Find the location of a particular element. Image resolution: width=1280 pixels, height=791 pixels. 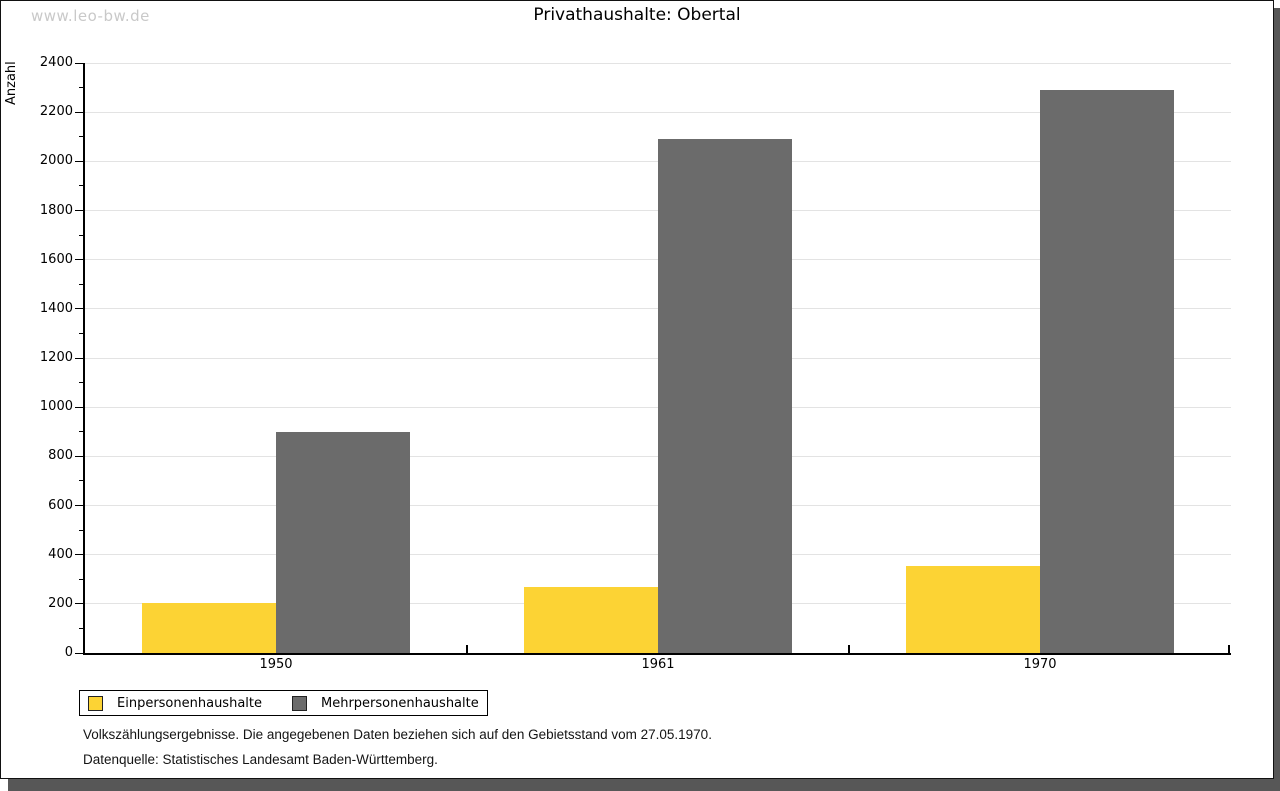

x-tick-label: 1961 is located at coordinates (658, 664).